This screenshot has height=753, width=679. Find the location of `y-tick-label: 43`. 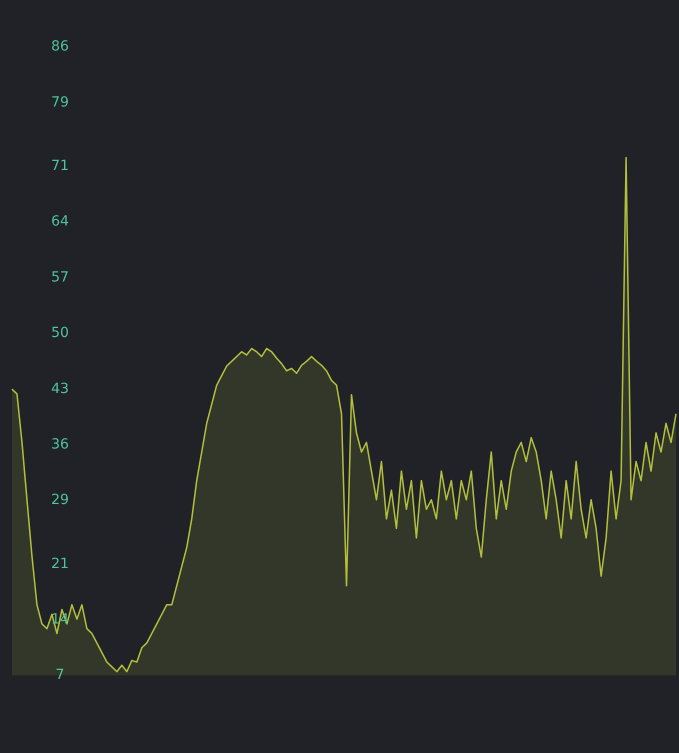

y-tick-label: 43 is located at coordinates (60, 388).